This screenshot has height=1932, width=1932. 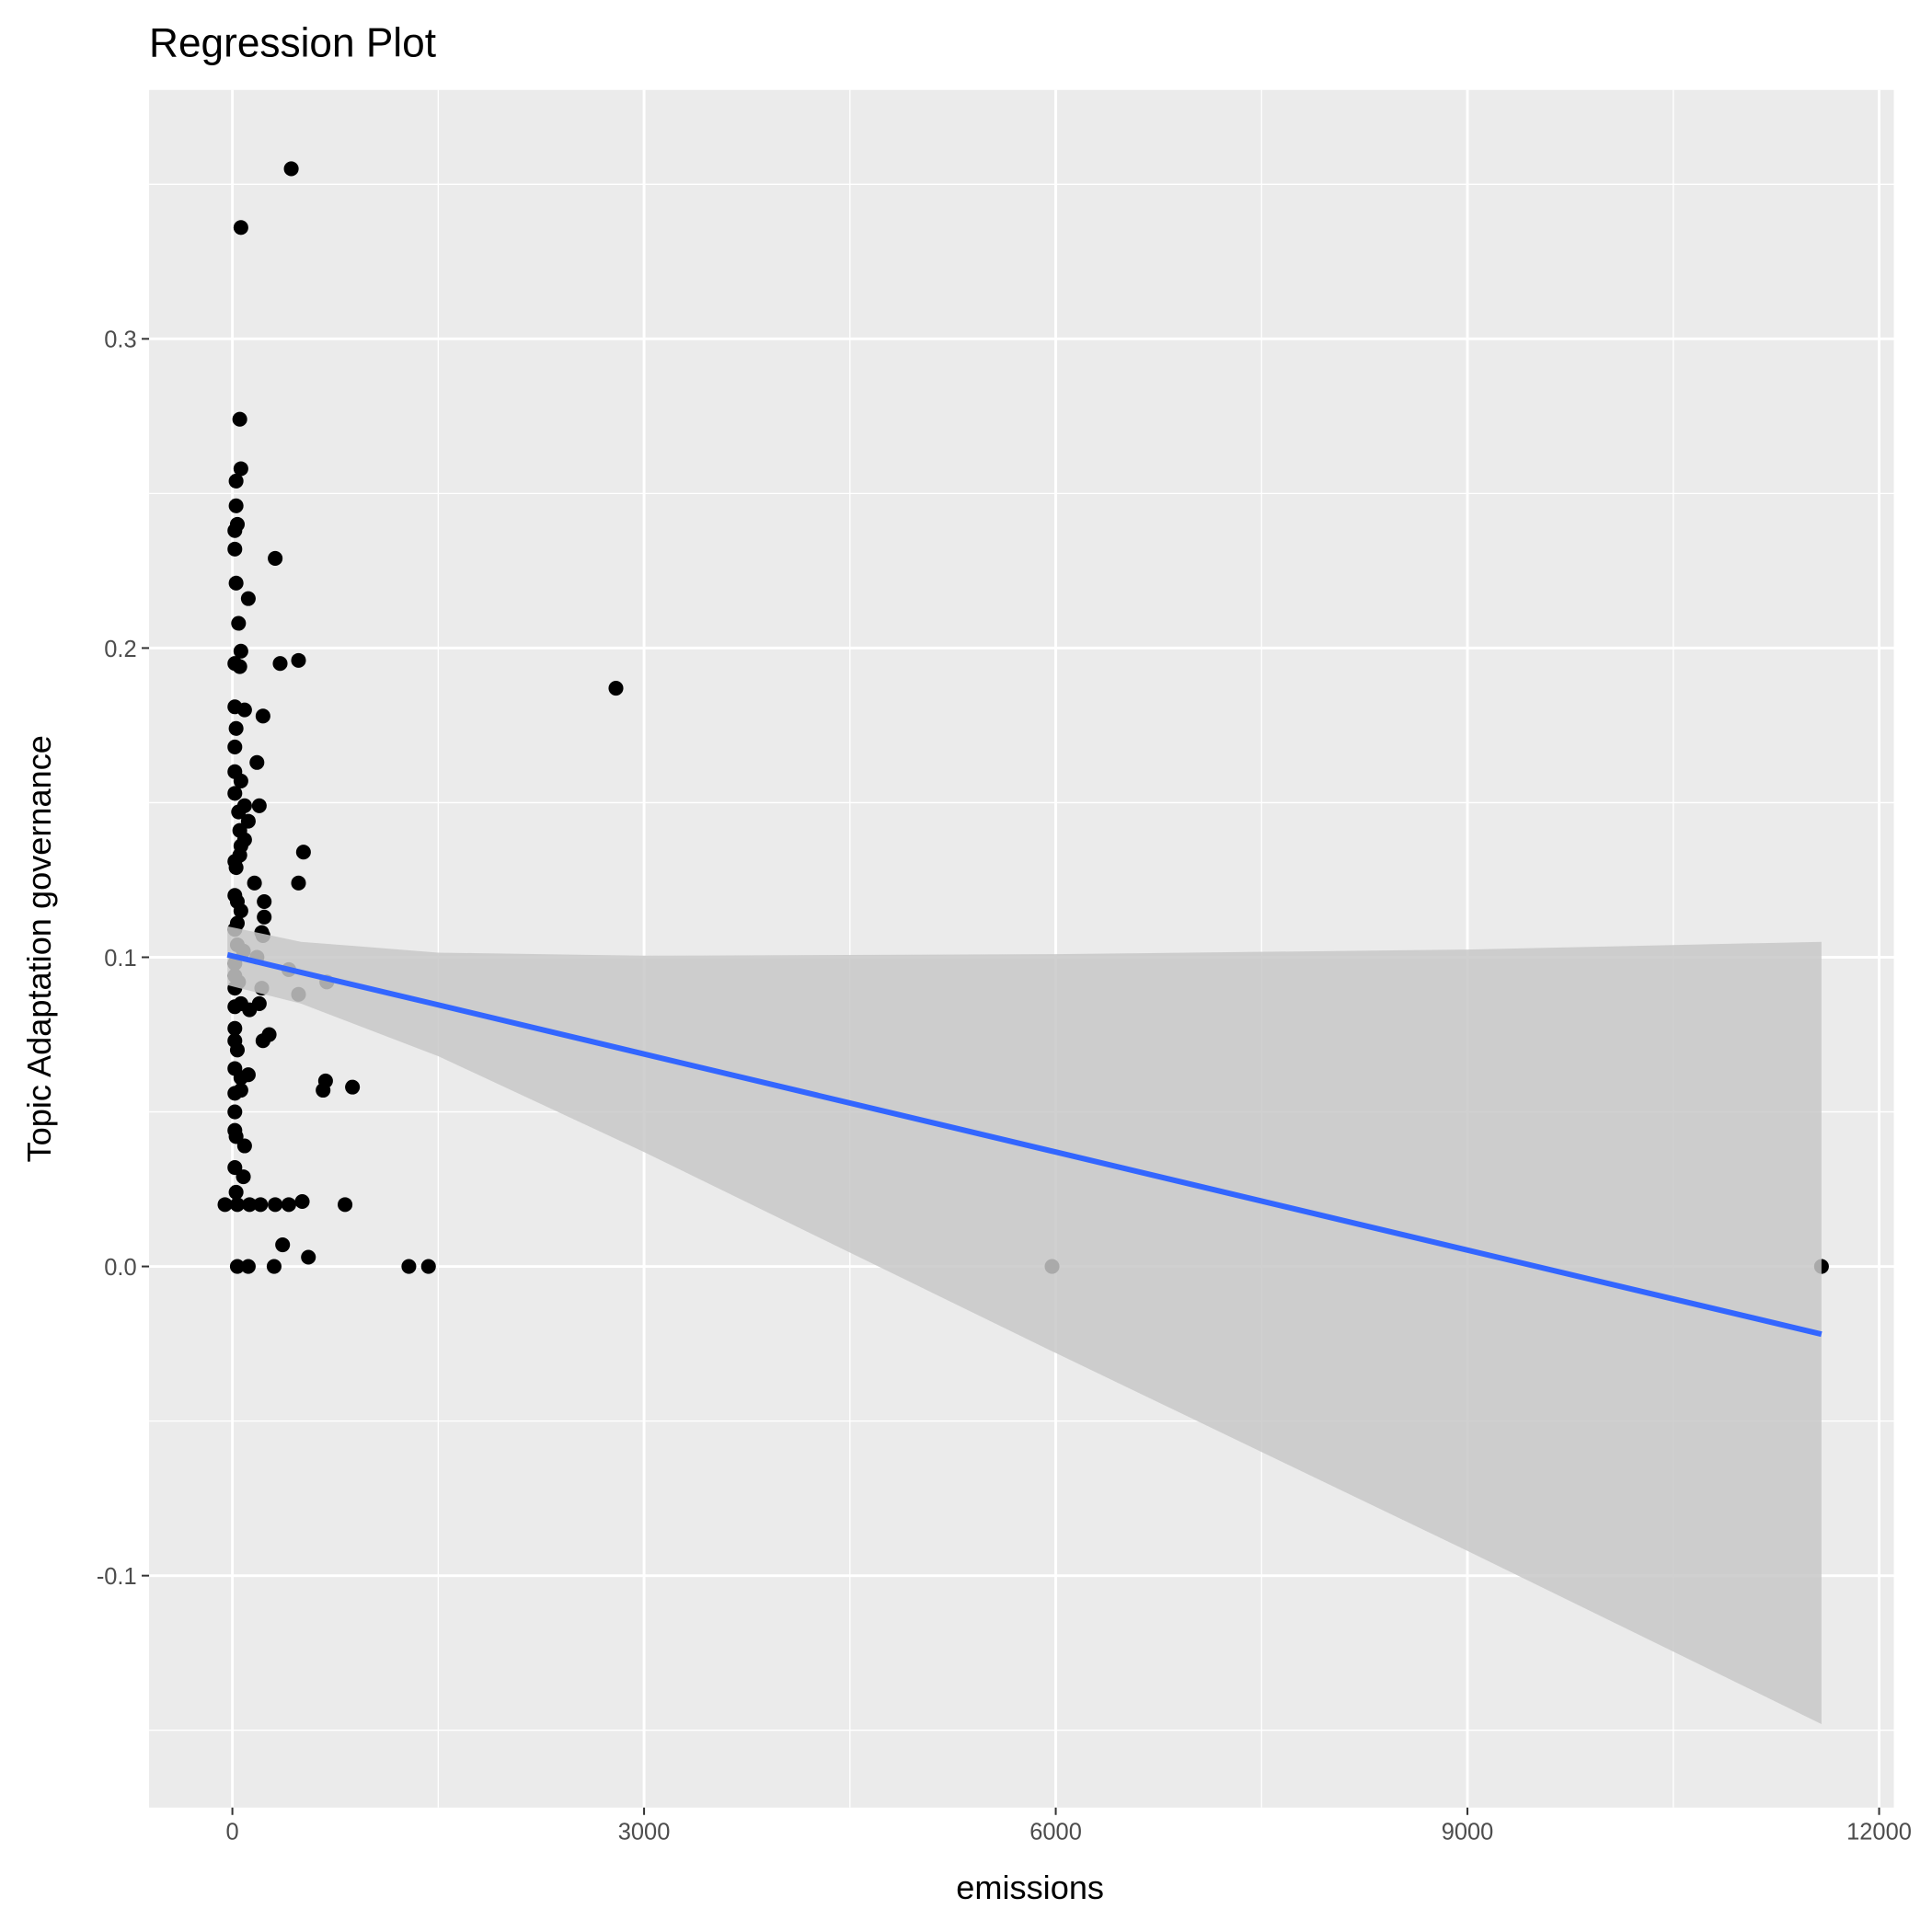 What do you see at coordinates (120, 959) in the screenshot?
I see `y-tick-label: 0.1` at bounding box center [120, 959].